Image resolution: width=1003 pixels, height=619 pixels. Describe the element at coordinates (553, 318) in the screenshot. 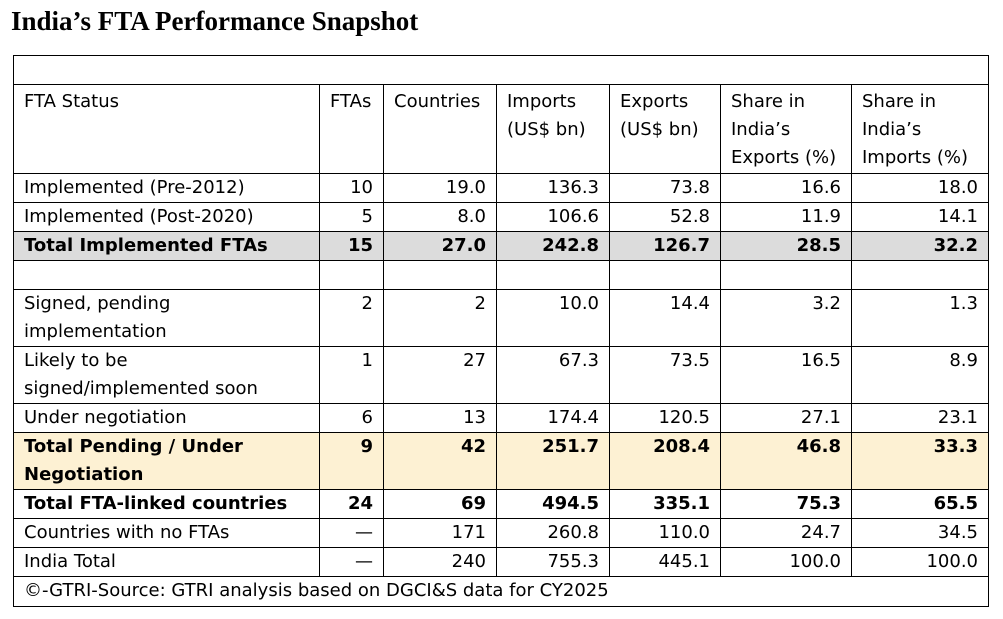

I see `row-imports: 10.0` at that location.